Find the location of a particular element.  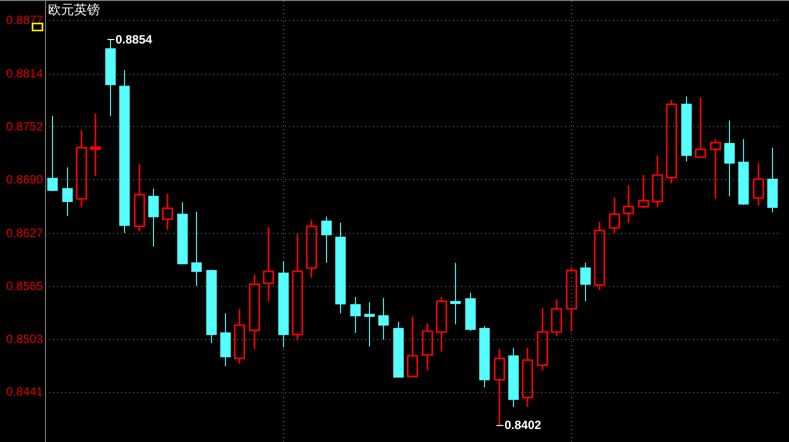

y-tick-label: 0.8814 is located at coordinates (25, 73).